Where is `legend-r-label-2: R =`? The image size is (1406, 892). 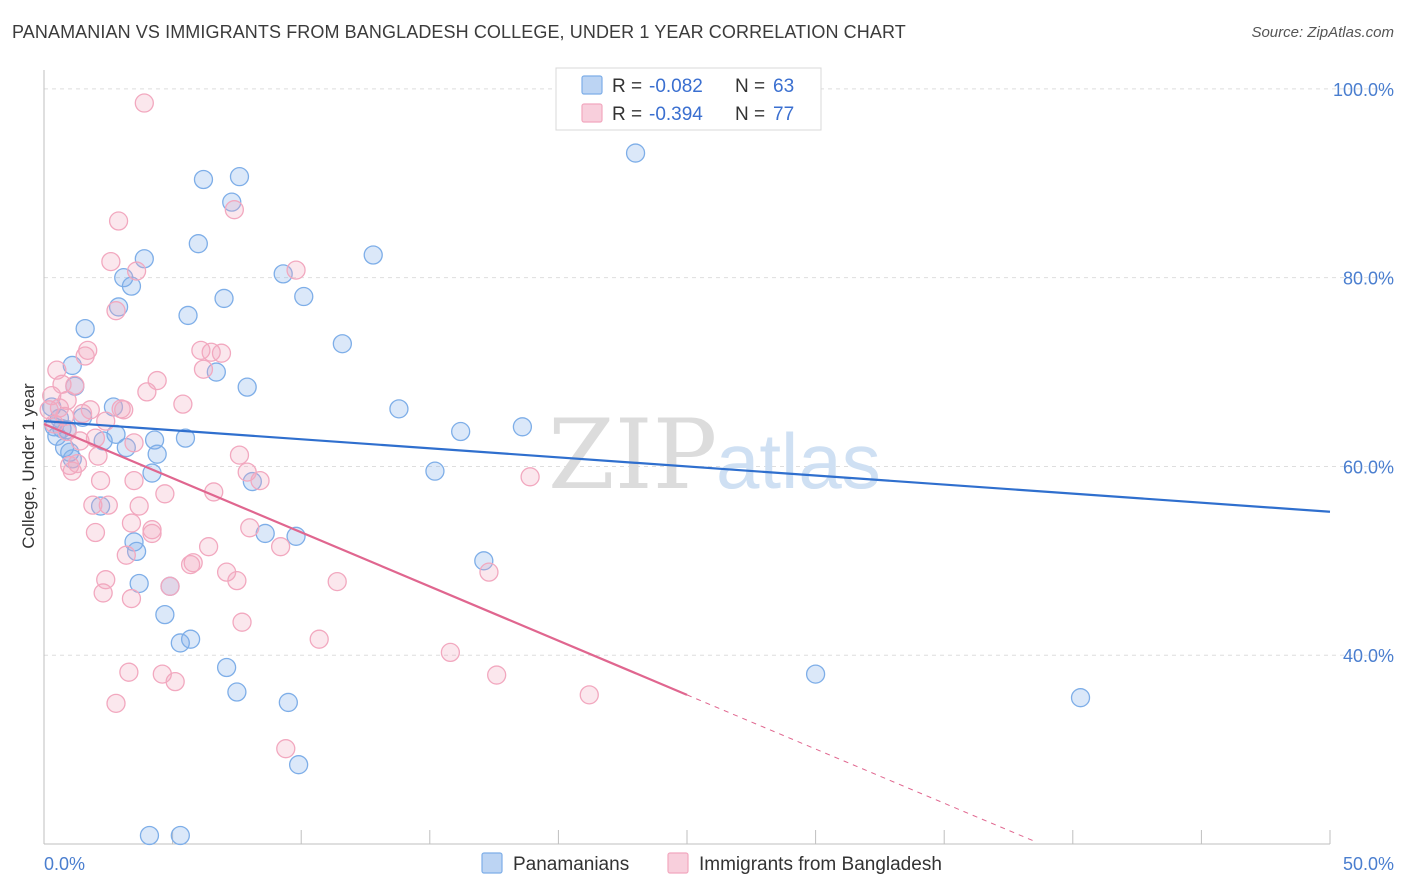 legend-r-label-2: R = is located at coordinates (627, 114).